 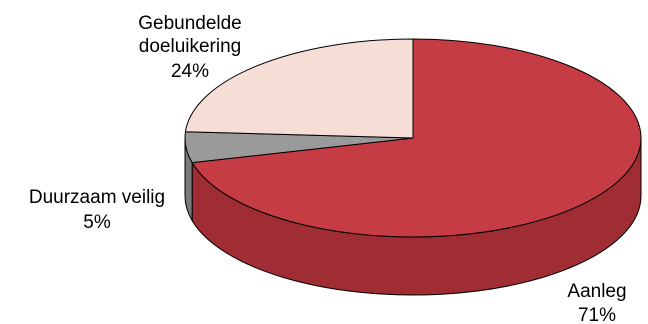 I want to click on label-duurzaam-value: 5%, so click(x=97, y=222).